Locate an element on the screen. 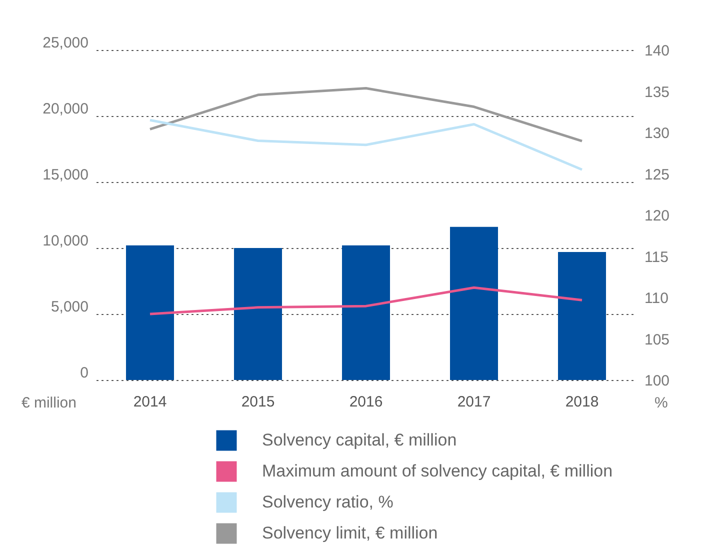 The width and height of the screenshot is (720, 558). y2-axis-title: % is located at coordinates (661, 403).